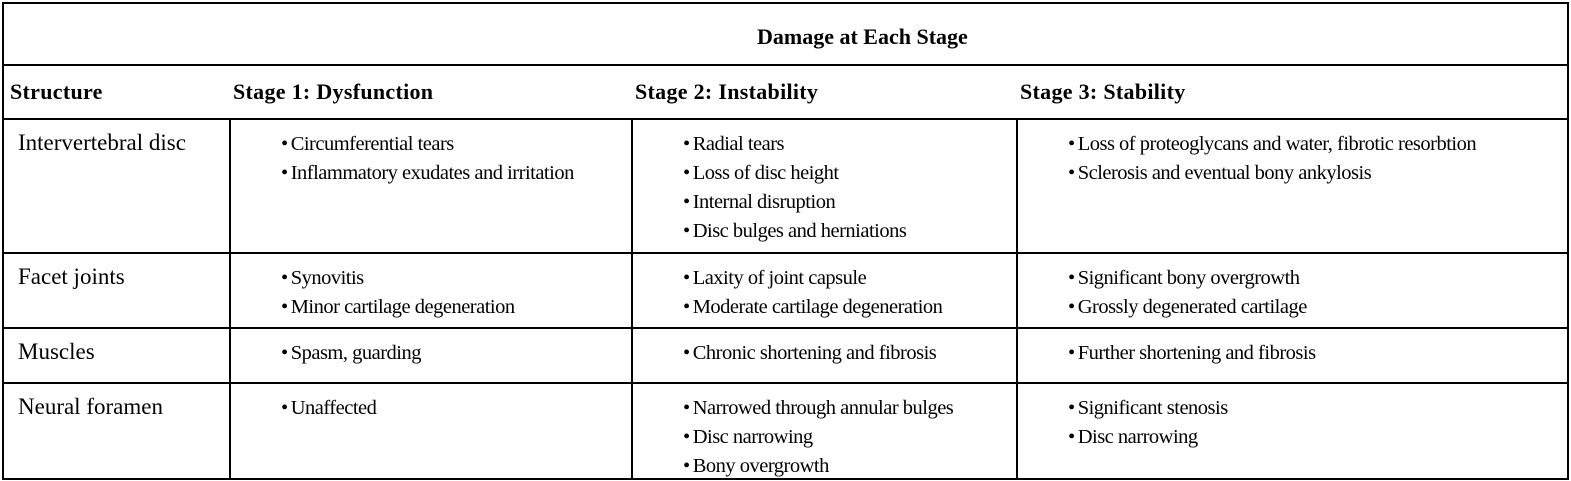  I want to click on structure-name: Facet joints, so click(71, 276).